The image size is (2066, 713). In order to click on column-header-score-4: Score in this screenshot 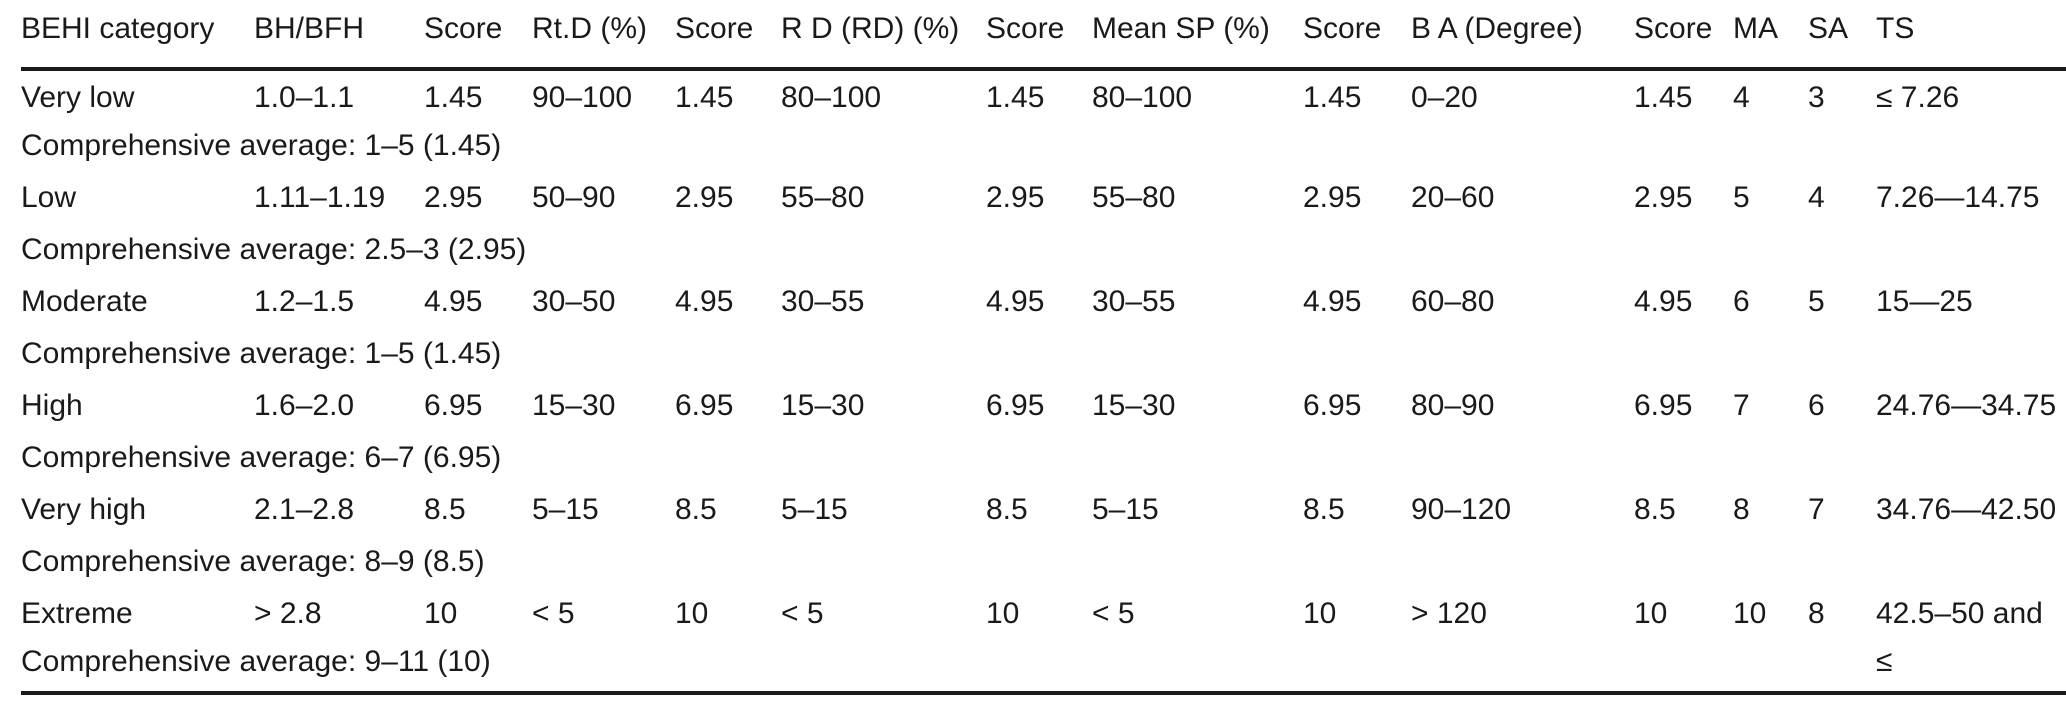, I will do `click(1357, 37)`.